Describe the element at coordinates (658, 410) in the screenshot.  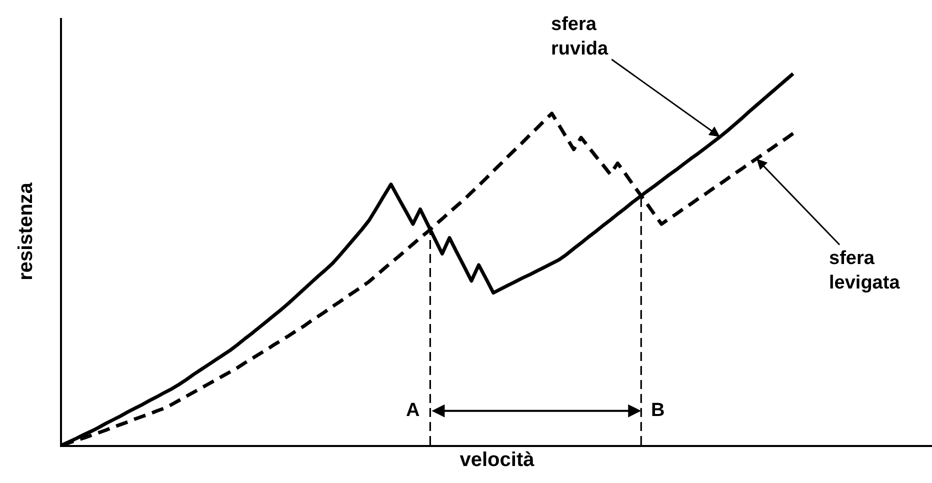
I see `annotation: B` at that location.